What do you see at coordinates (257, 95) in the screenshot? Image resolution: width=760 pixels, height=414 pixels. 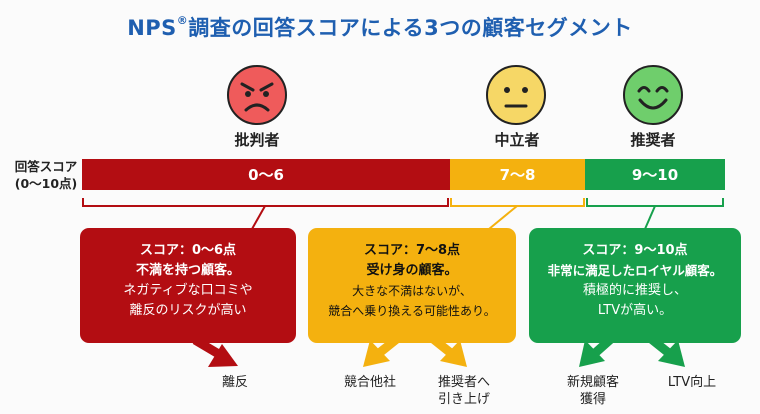 I see `angry-face-icon` at bounding box center [257, 95].